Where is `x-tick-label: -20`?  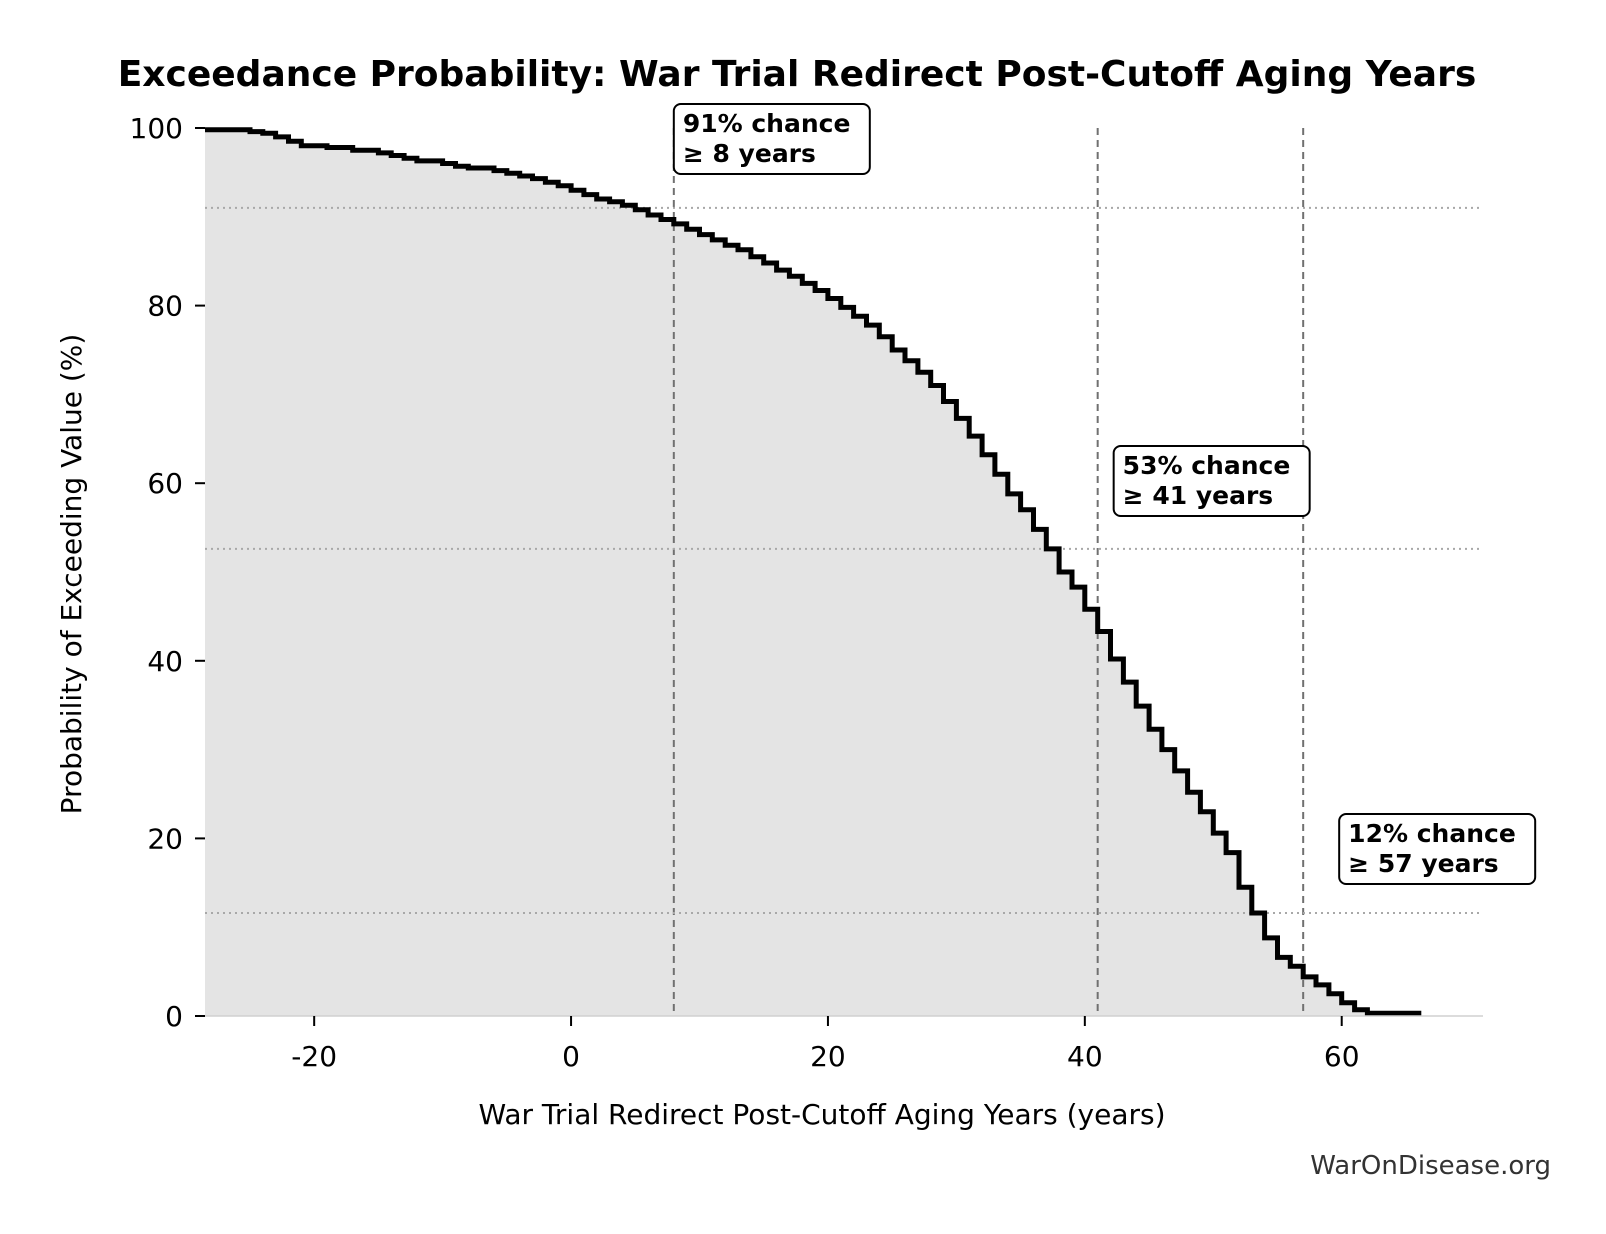 x-tick-label: -20 is located at coordinates (314, 1056).